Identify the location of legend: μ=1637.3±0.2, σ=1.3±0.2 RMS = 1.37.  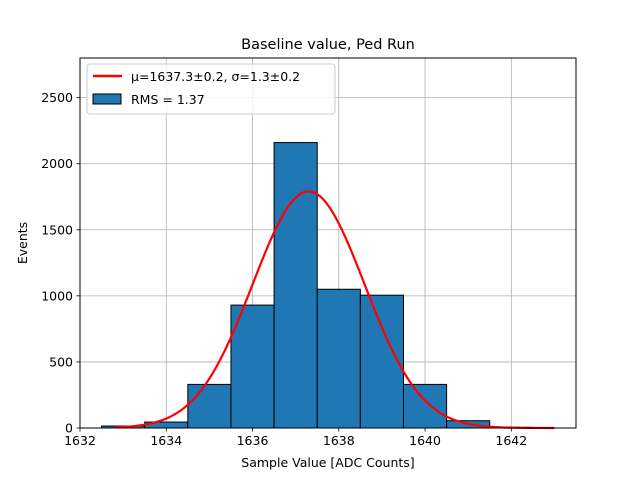
(211, 89).